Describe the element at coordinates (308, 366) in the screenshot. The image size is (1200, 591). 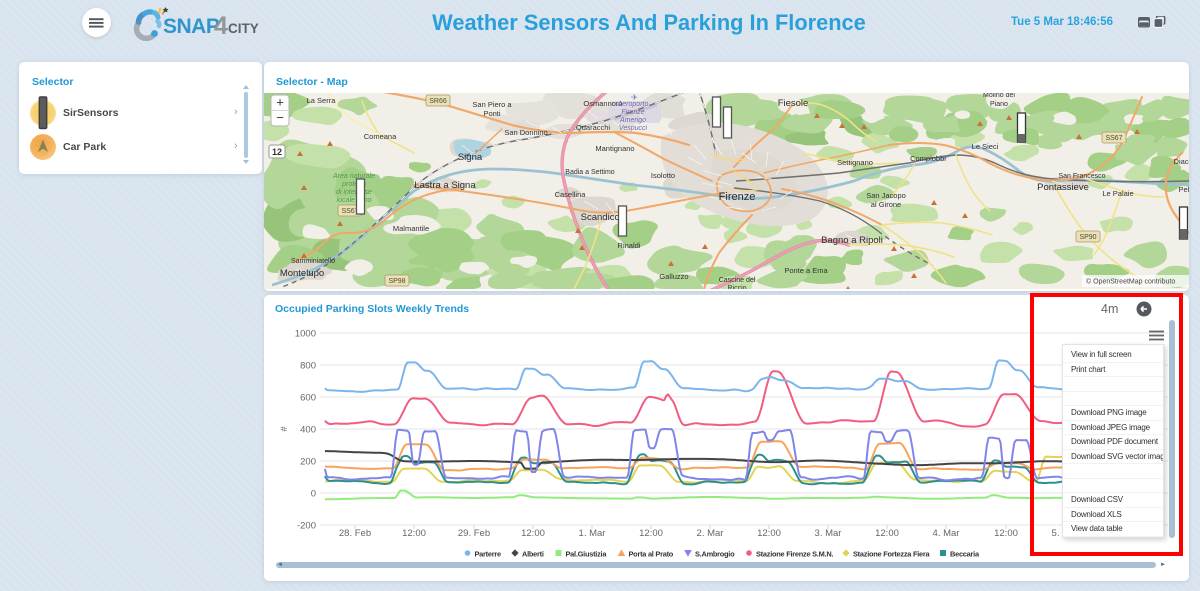
I see `svg-text: 800` at that location.